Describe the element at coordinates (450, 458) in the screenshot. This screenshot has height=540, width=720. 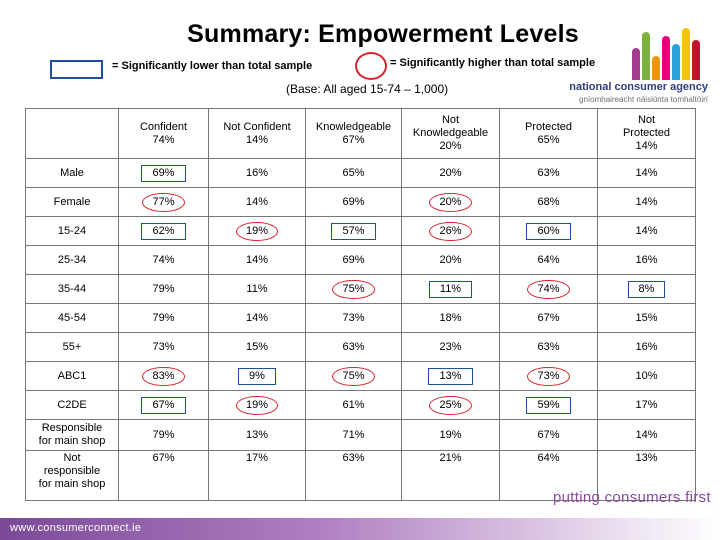
I see `cell-value: 21%` at that location.